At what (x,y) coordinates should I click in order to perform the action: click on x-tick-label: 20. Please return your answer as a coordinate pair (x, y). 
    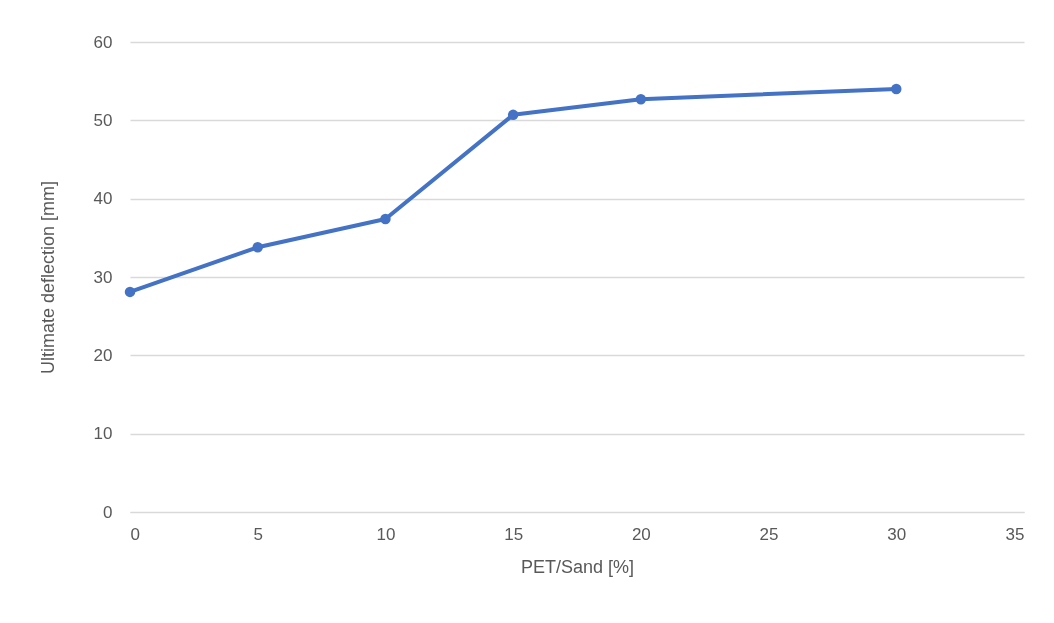
    Looking at the image, I should click on (641, 534).